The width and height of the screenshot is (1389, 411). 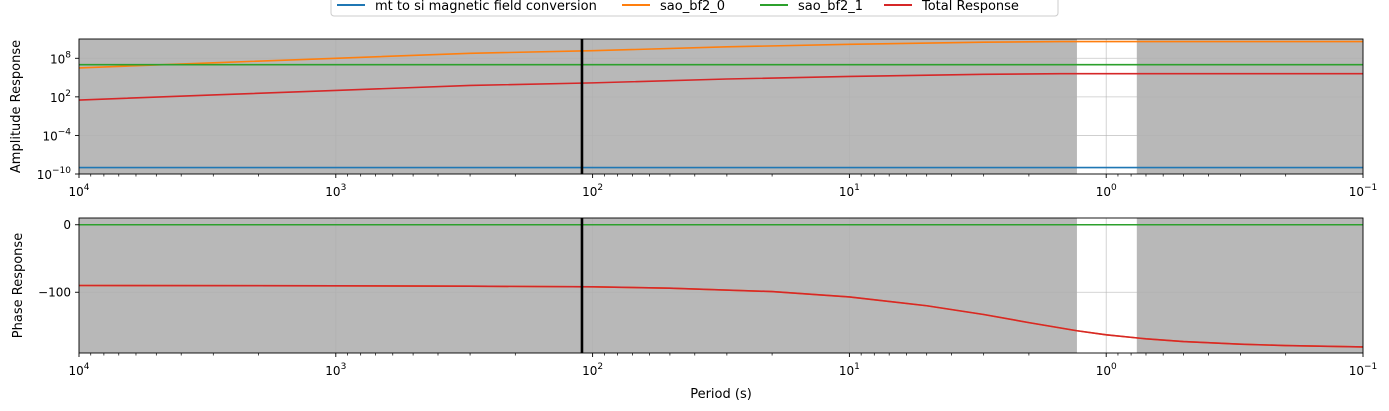 I want to click on y-tick-label: −100, so click(x=54, y=292).